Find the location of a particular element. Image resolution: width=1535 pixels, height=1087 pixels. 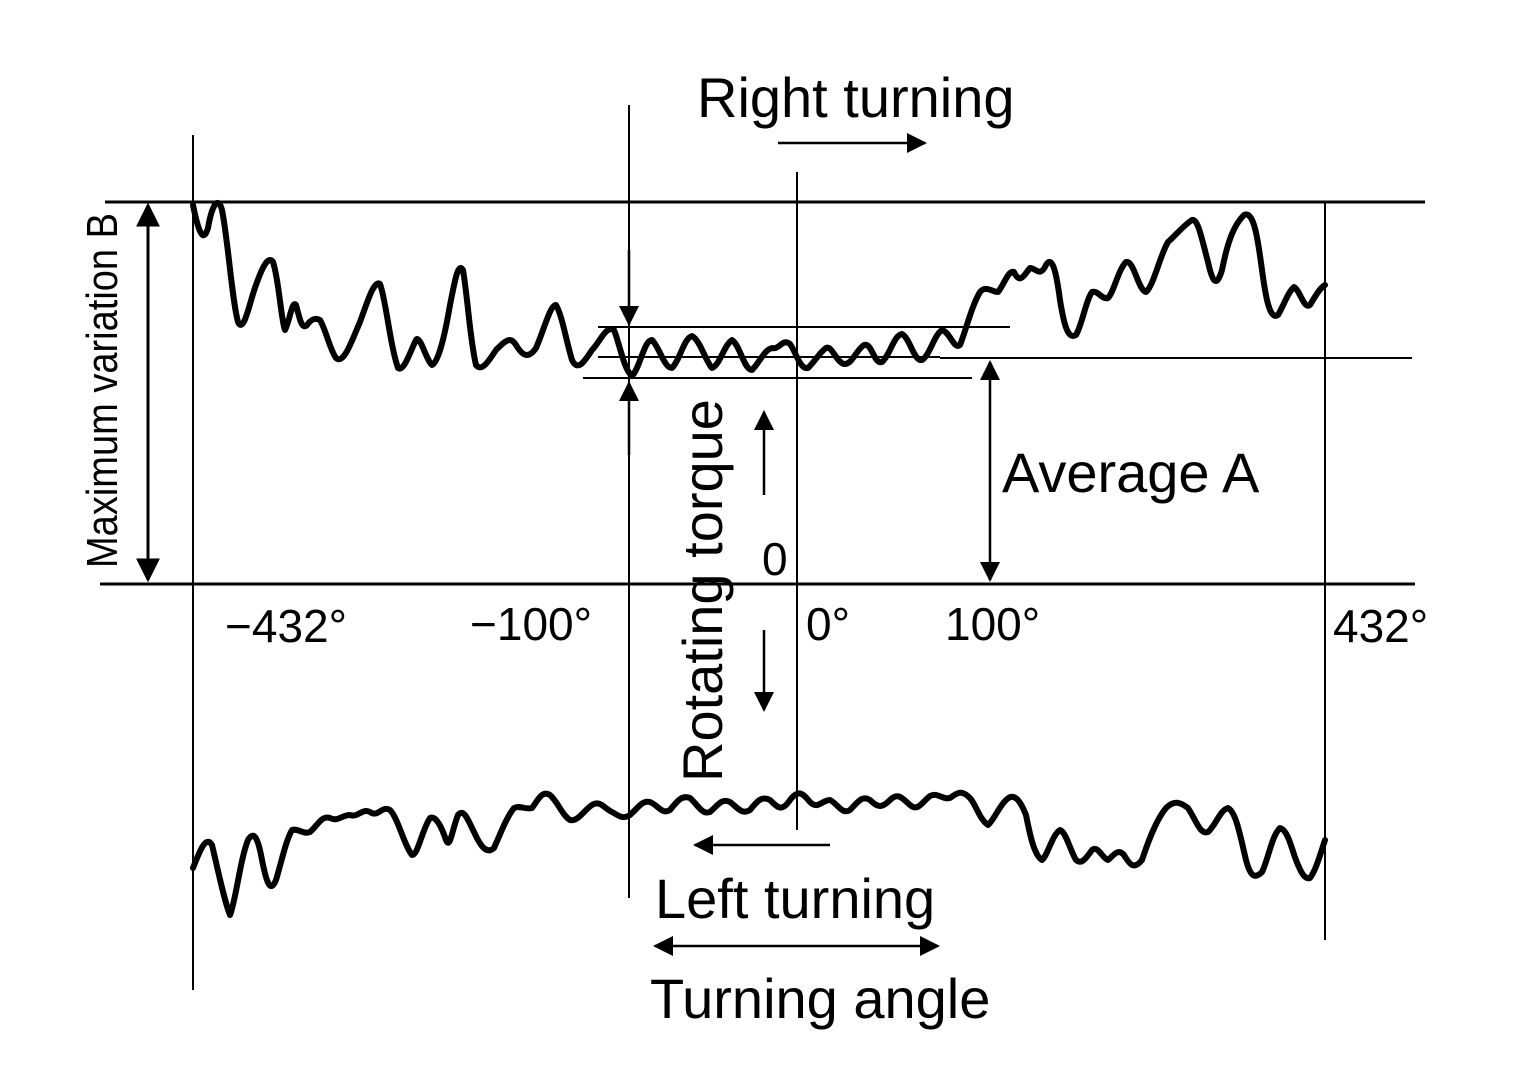

maximum-variation-b-label: Maximum variation B is located at coordinates (102, 390).